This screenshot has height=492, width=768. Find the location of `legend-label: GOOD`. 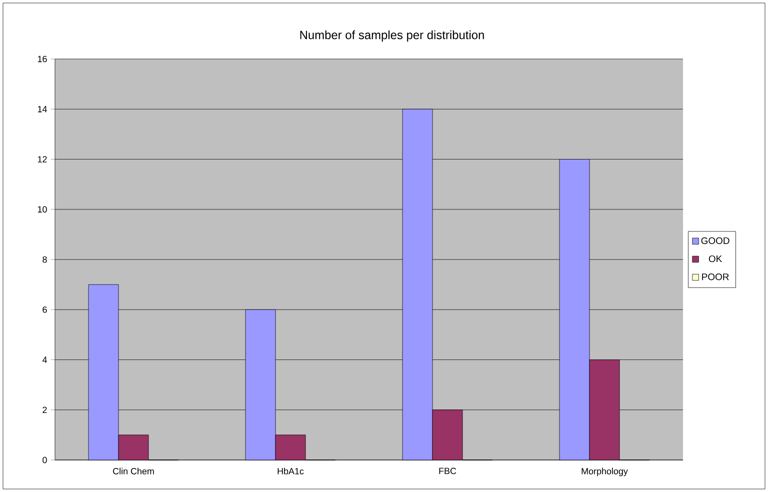

legend-label: GOOD is located at coordinates (715, 240).